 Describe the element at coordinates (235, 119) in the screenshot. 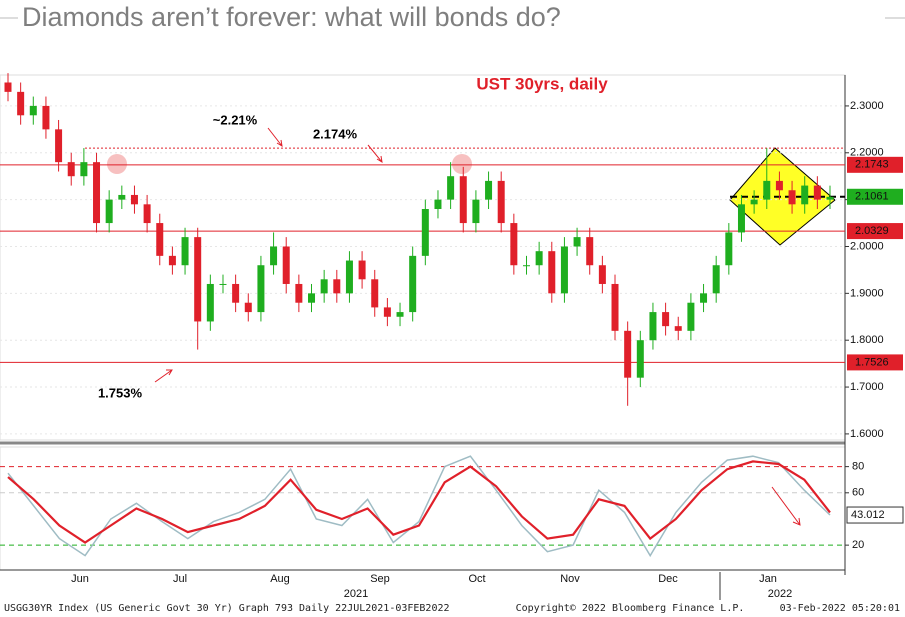

I see `annotation: ~2.21%` at that location.